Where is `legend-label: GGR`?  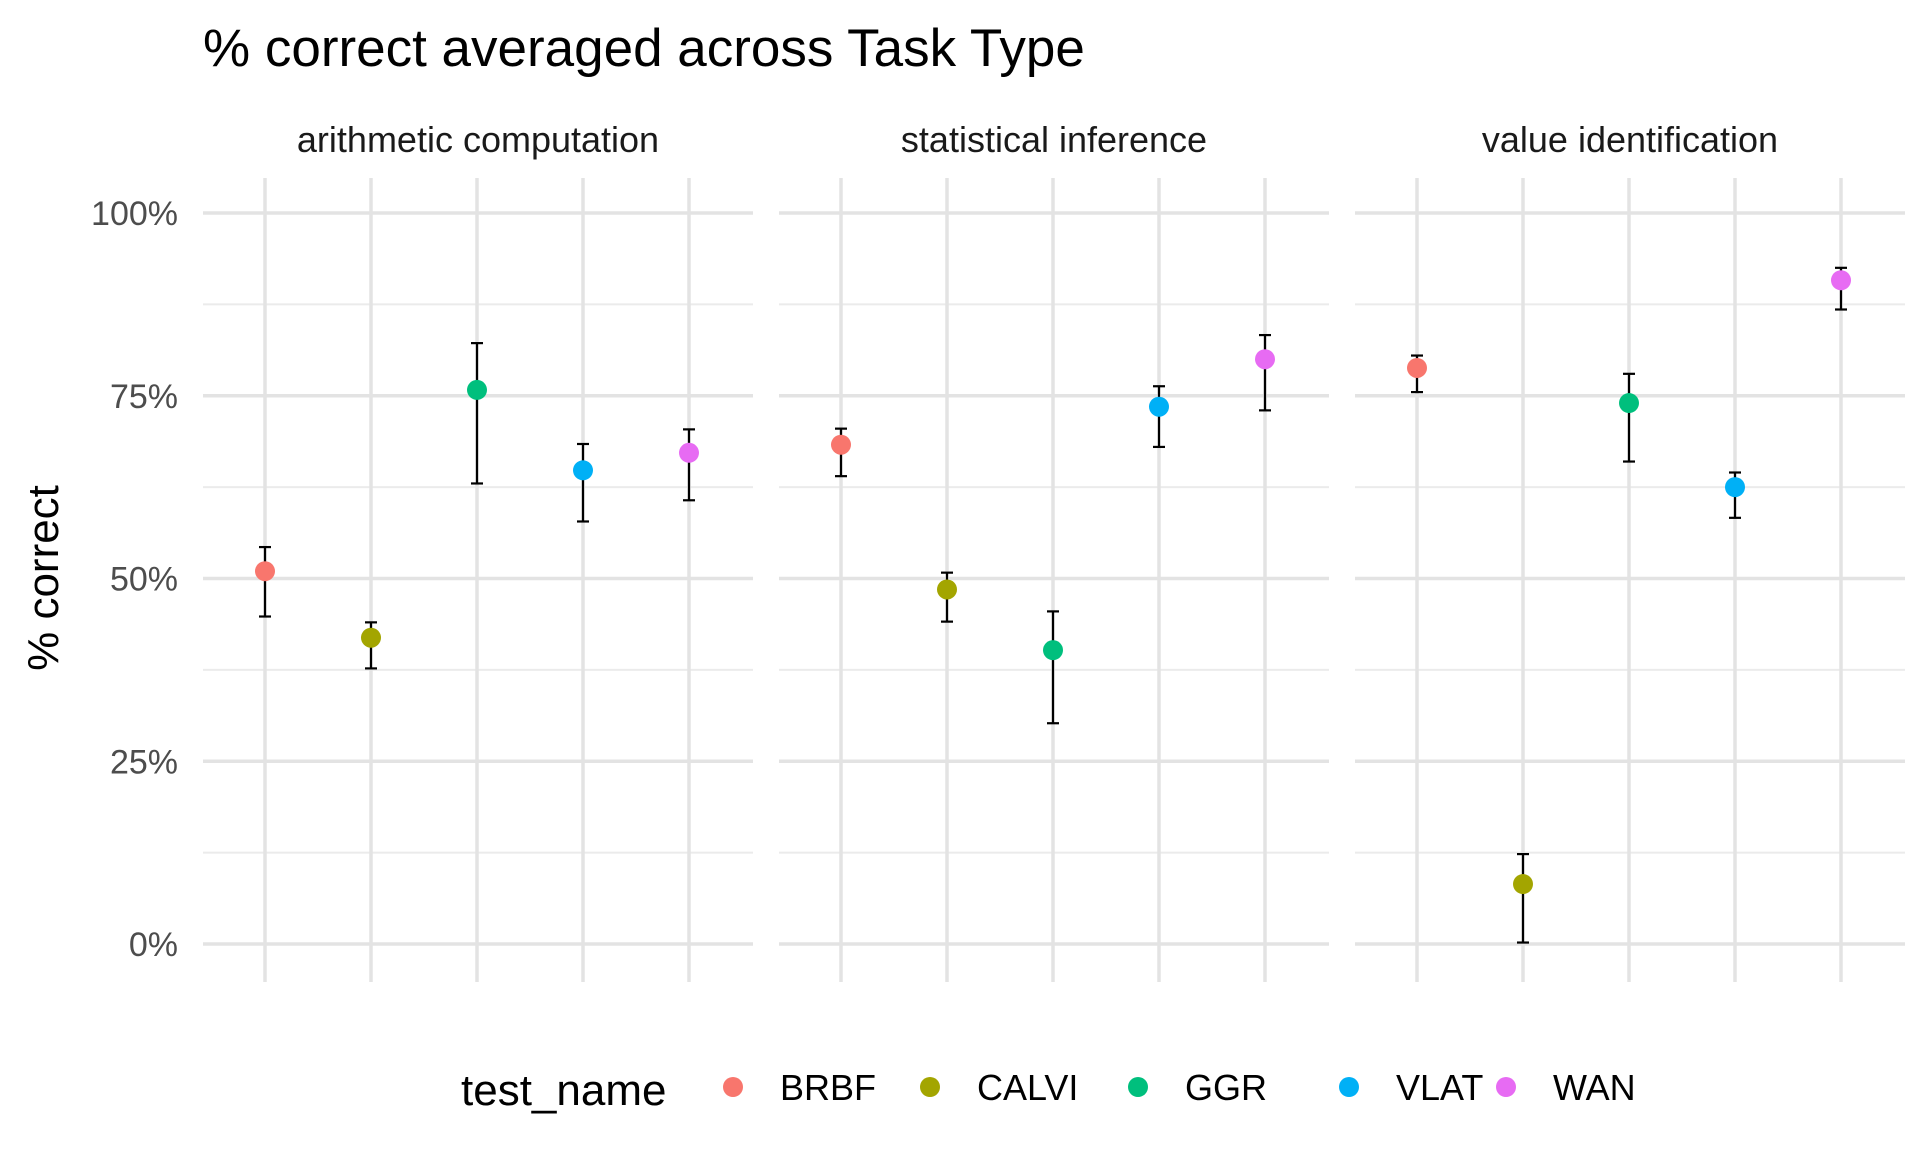
legend-label: GGR is located at coordinates (1226, 1087).